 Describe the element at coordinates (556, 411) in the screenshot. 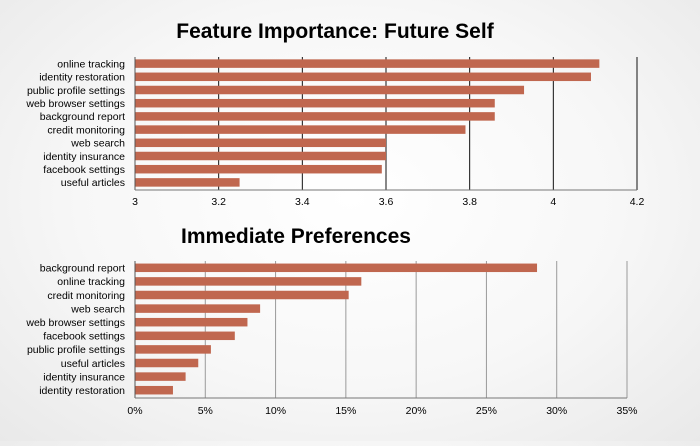

I see `tick-label: 30%` at that location.